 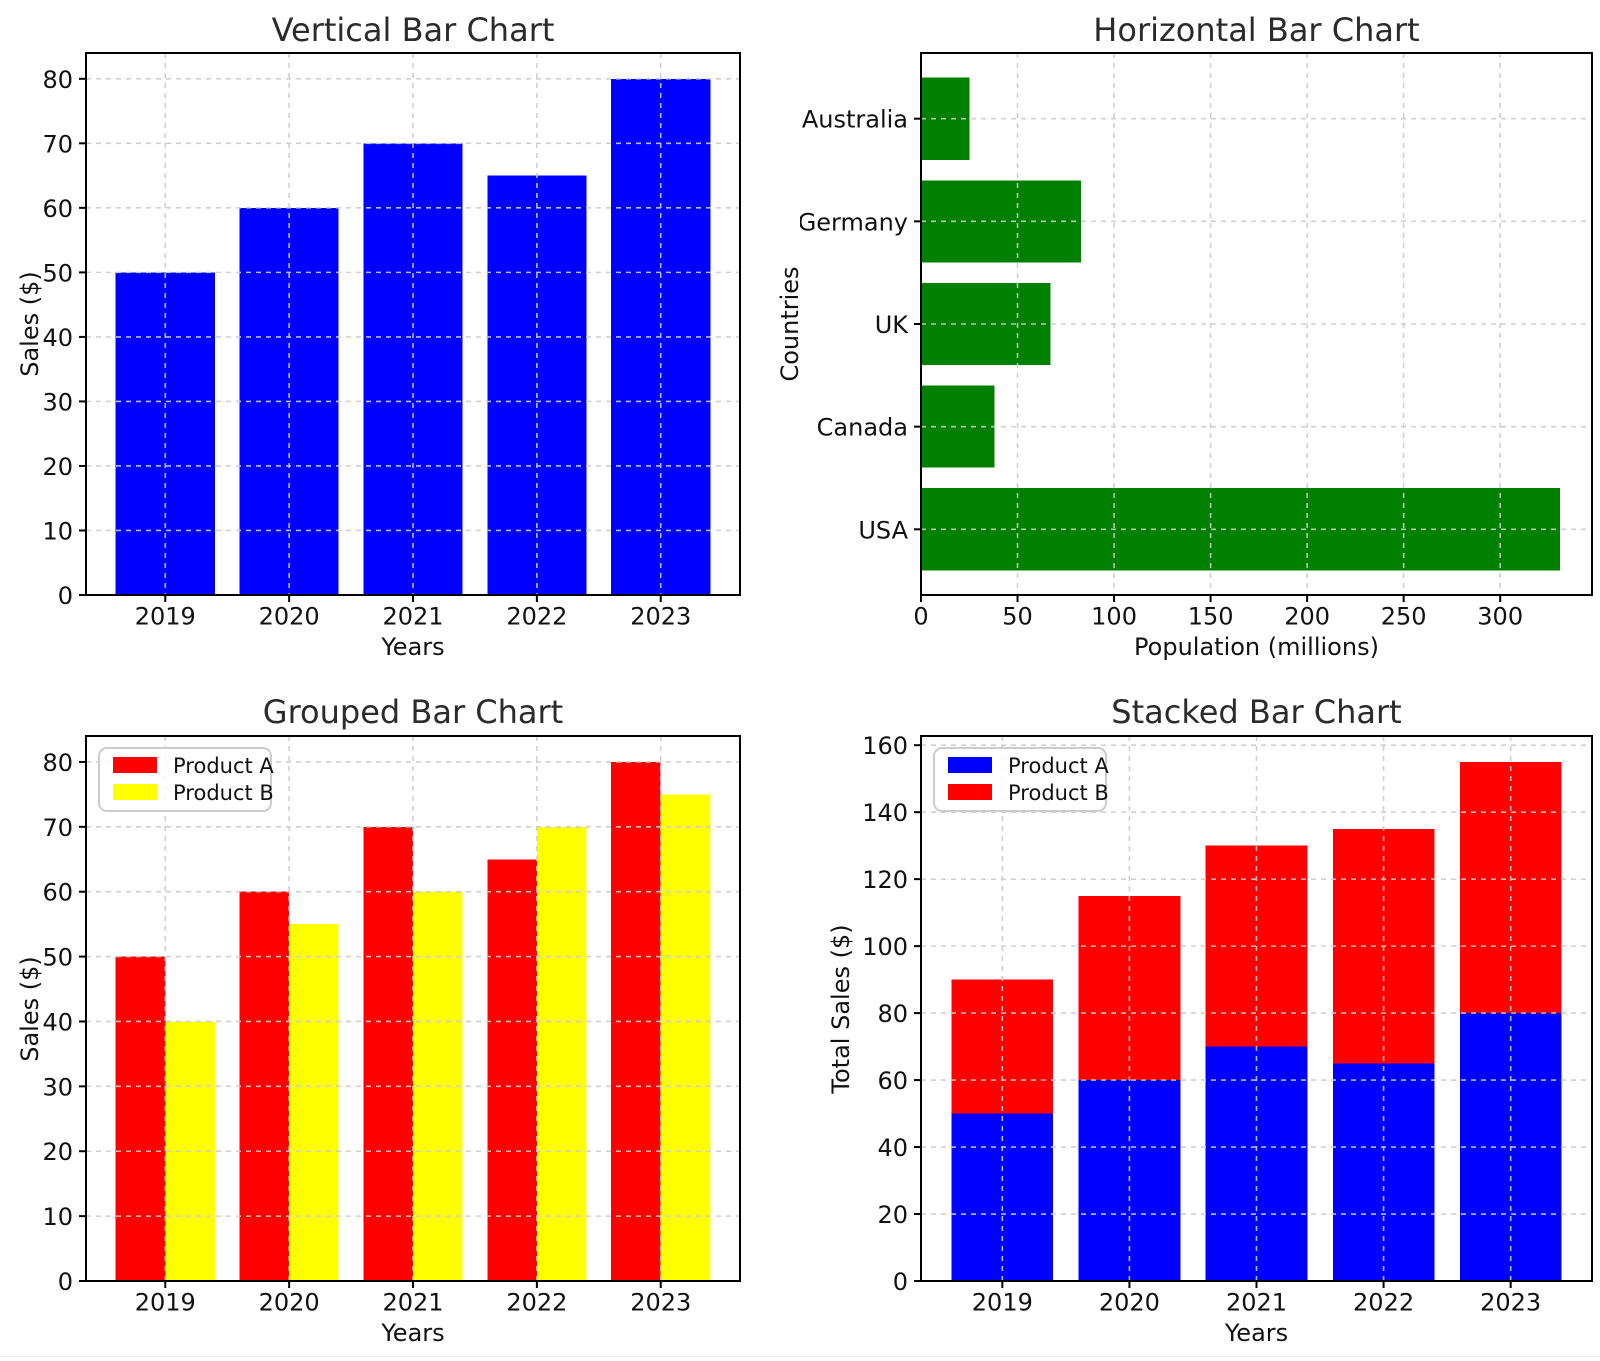 What do you see at coordinates (314, 1102) in the screenshot?
I see `bar-Product-B-2020` at bounding box center [314, 1102].